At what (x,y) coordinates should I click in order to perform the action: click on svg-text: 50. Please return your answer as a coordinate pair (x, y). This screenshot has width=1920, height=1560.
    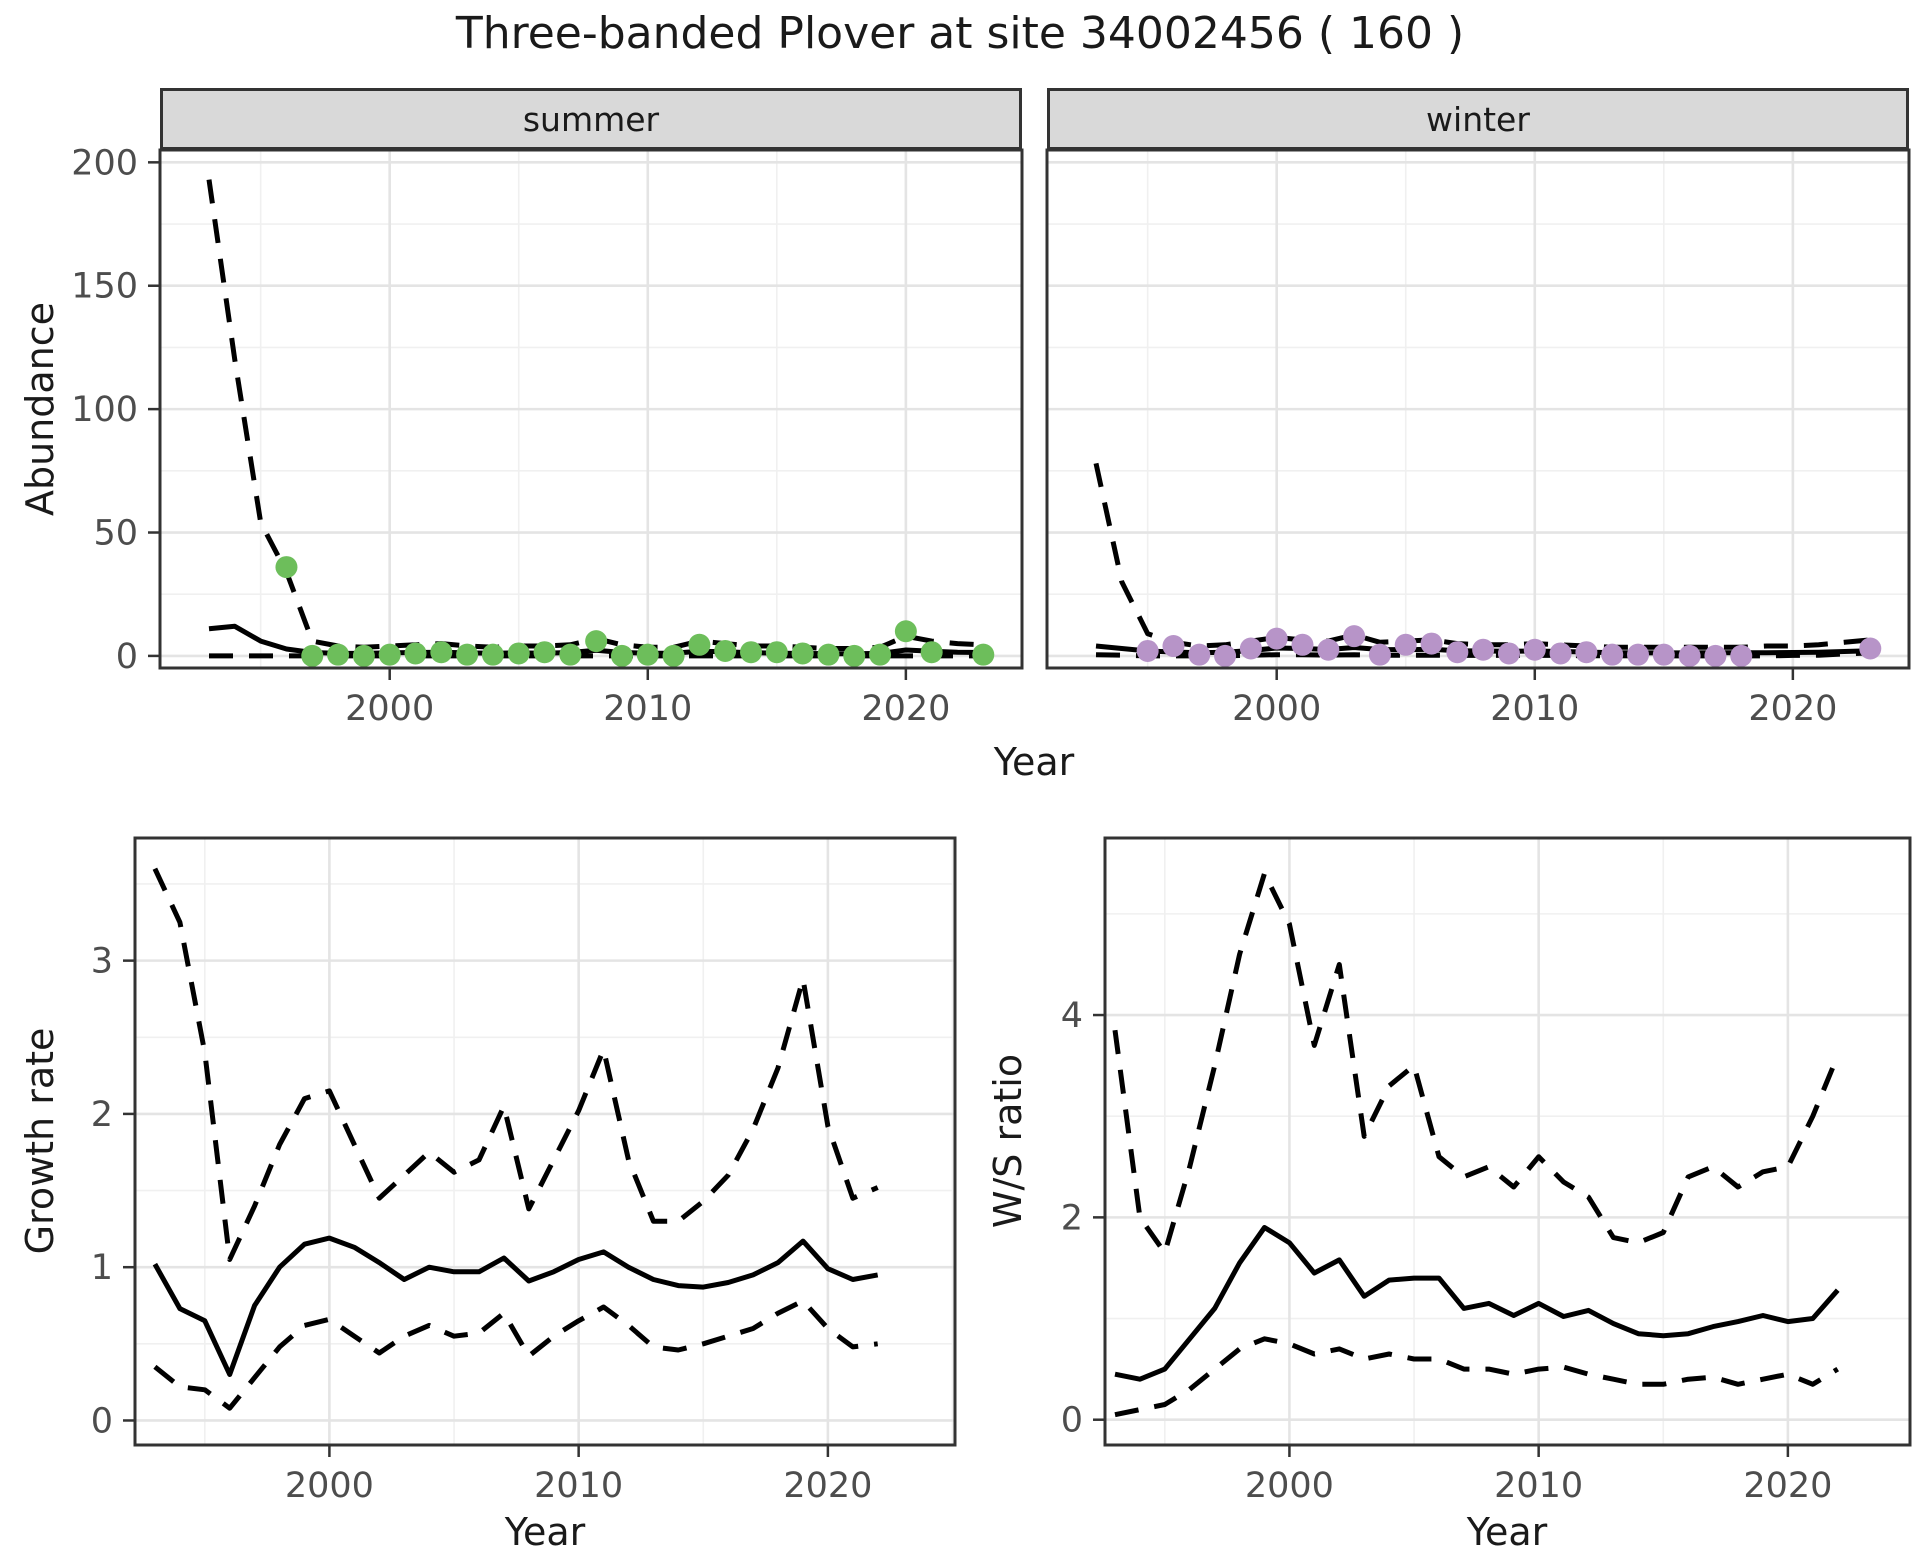
    Looking at the image, I should click on (115, 534).